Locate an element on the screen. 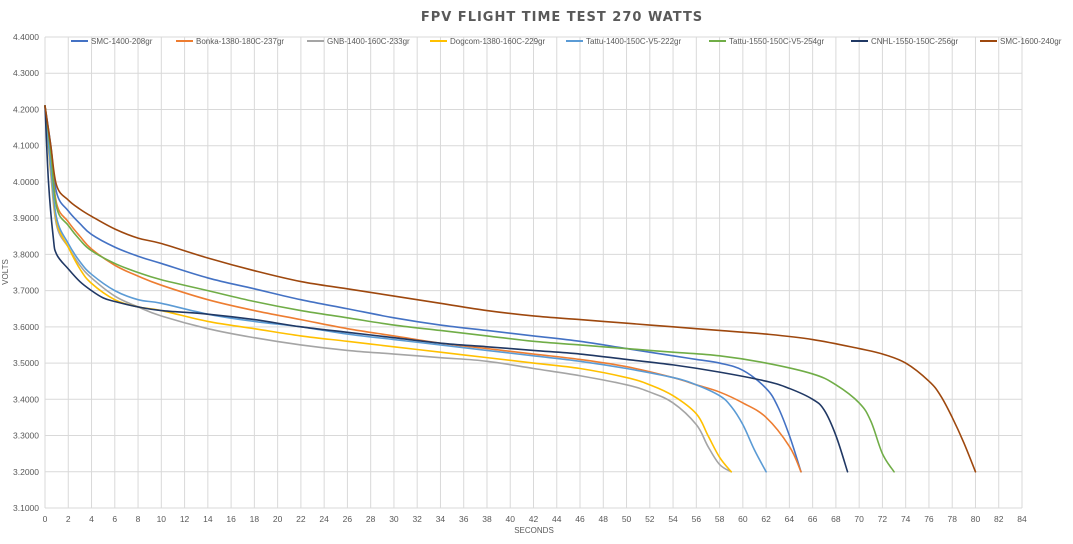 The height and width of the screenshot is (544, 1073). x-tick-label: 4 is located at coordinates (91, 519).